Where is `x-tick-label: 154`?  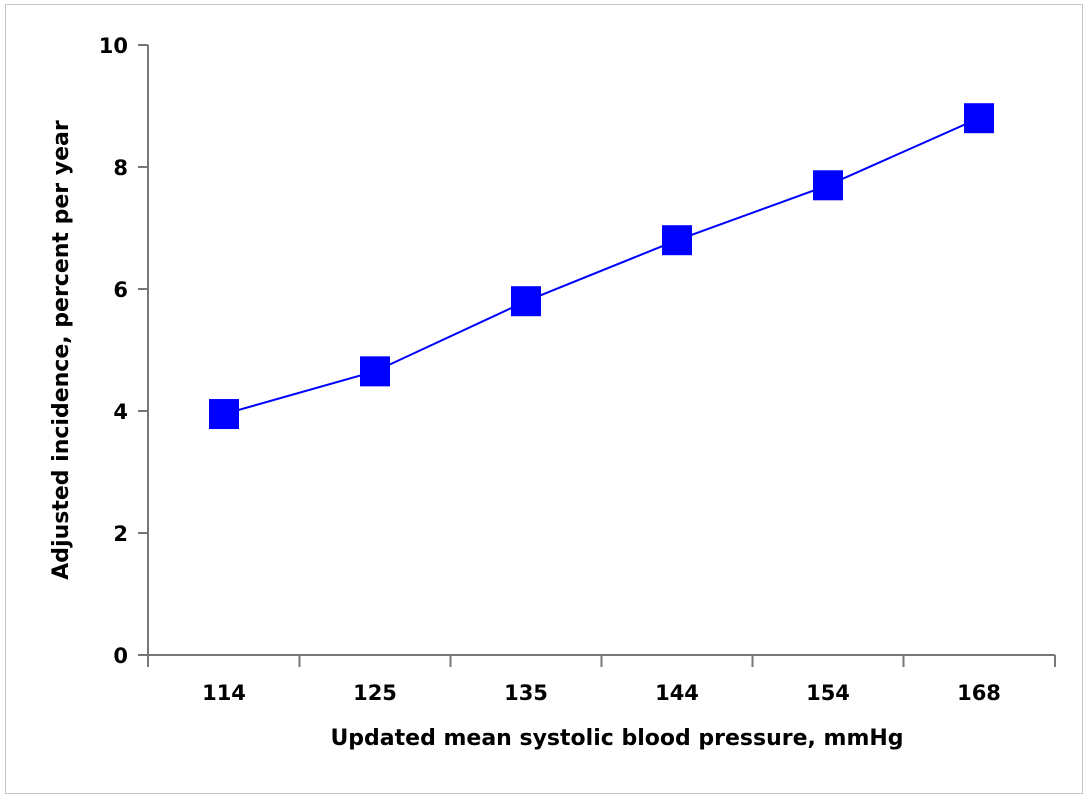
x-tick-label: 154 is located at coordinates (828, 693).